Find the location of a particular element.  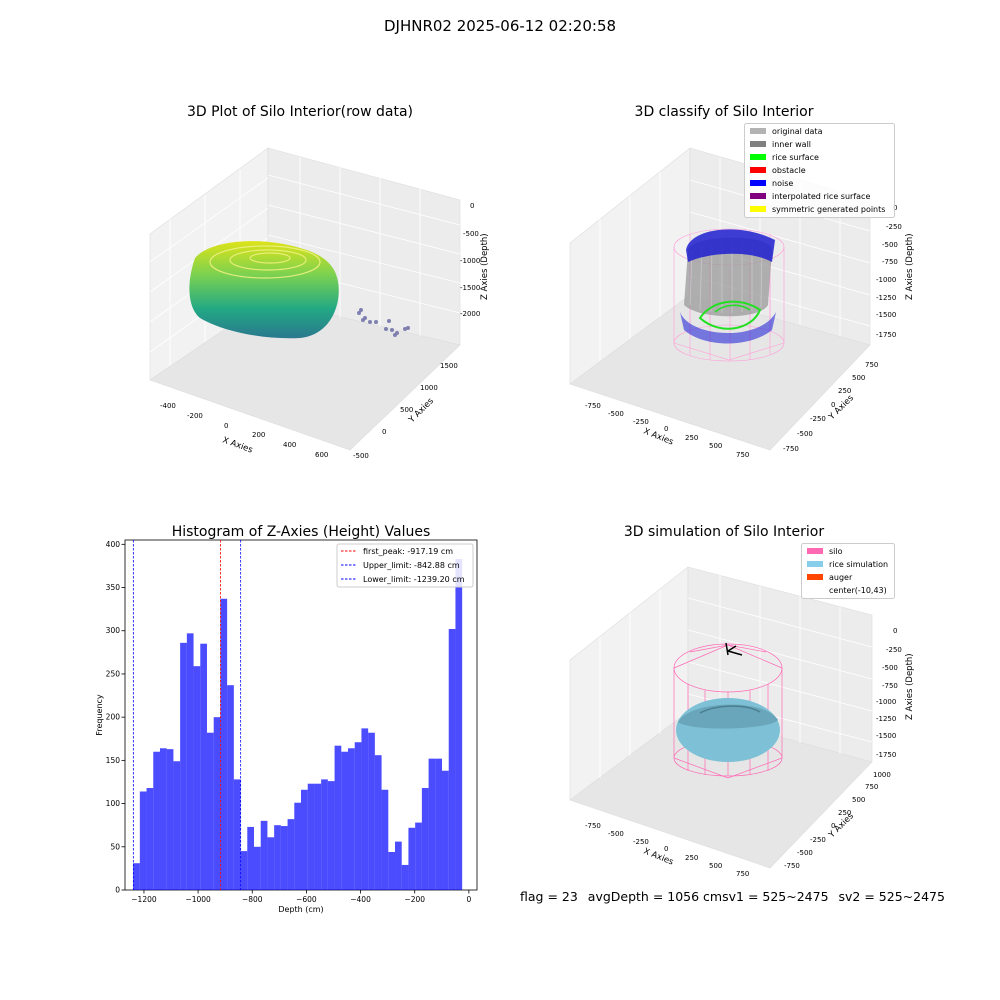

status-avg-depth: avgDepth = 1056 cmsv1 = 525~2475 is located at coordinates (708, 896).